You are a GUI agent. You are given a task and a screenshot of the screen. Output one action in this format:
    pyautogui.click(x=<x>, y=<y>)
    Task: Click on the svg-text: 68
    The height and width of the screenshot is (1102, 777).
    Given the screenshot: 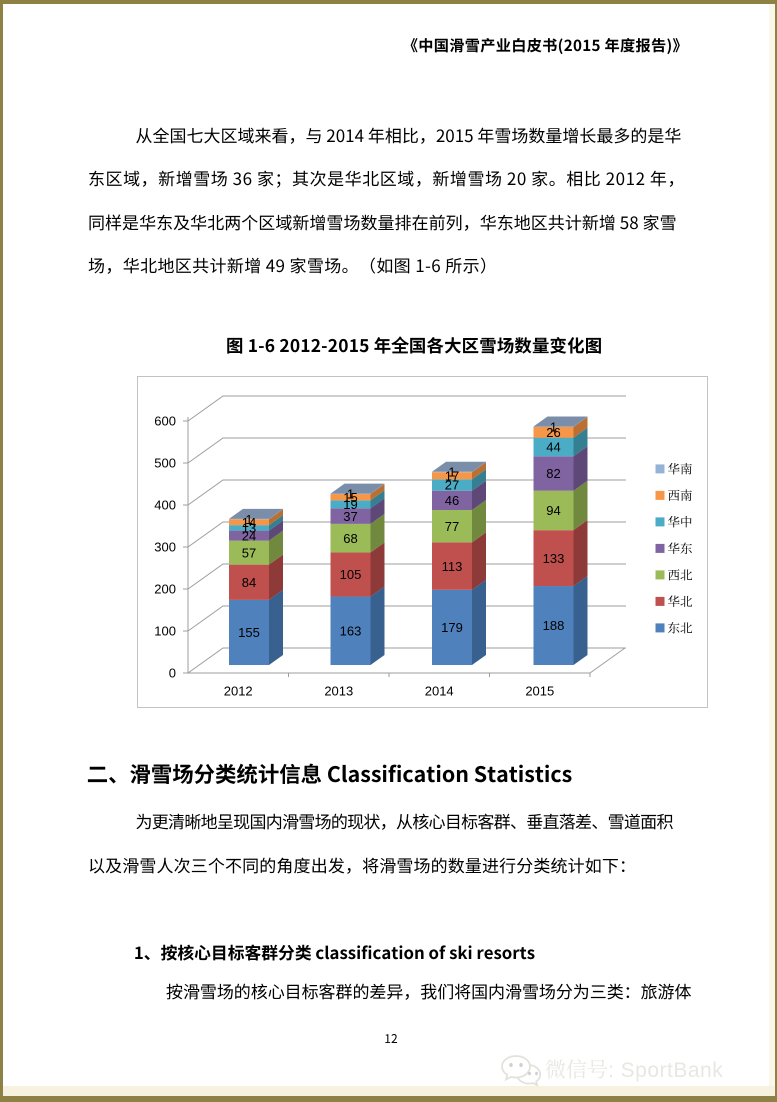 What is the action you would take?
    pyautogui.click(x=350, y=538)
    